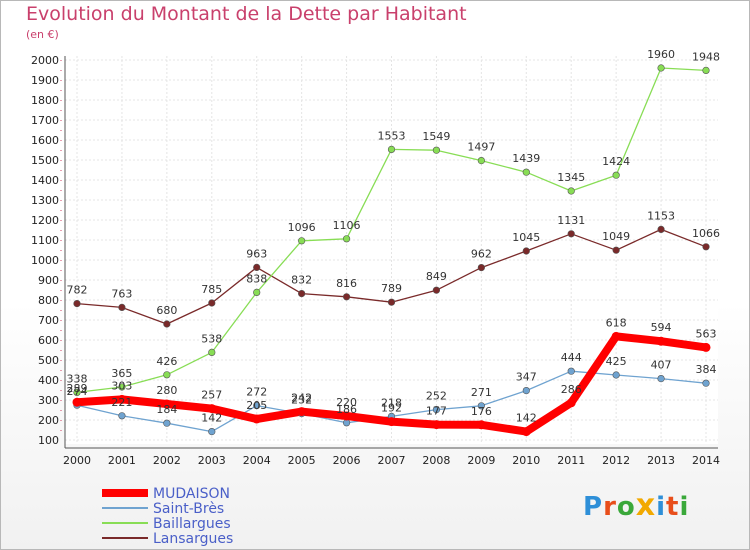  I want to click on data-label-lansargues: 1131, so click(571, 220).